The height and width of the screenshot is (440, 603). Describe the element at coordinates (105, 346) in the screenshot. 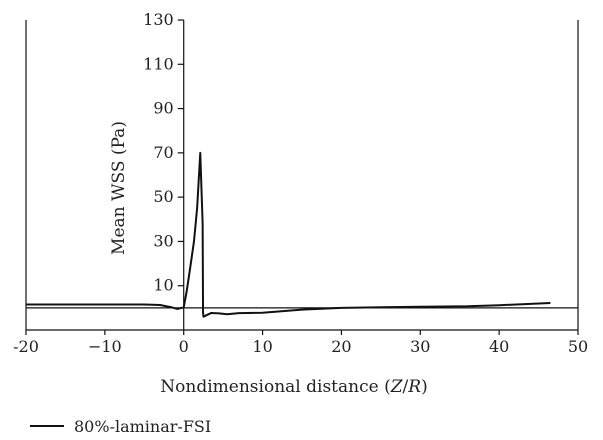

I see `x-tick-label: −10` at that location.